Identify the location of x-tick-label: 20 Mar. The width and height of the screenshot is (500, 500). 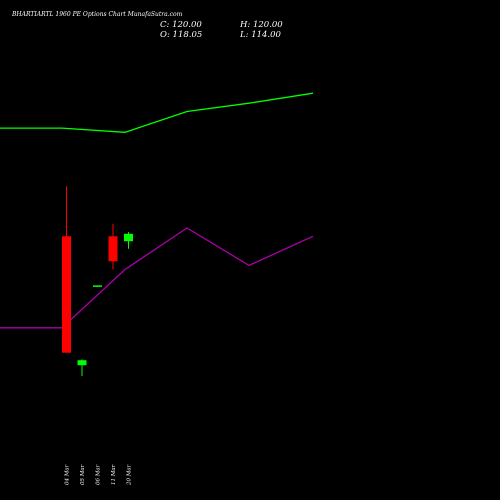
(130, 475).